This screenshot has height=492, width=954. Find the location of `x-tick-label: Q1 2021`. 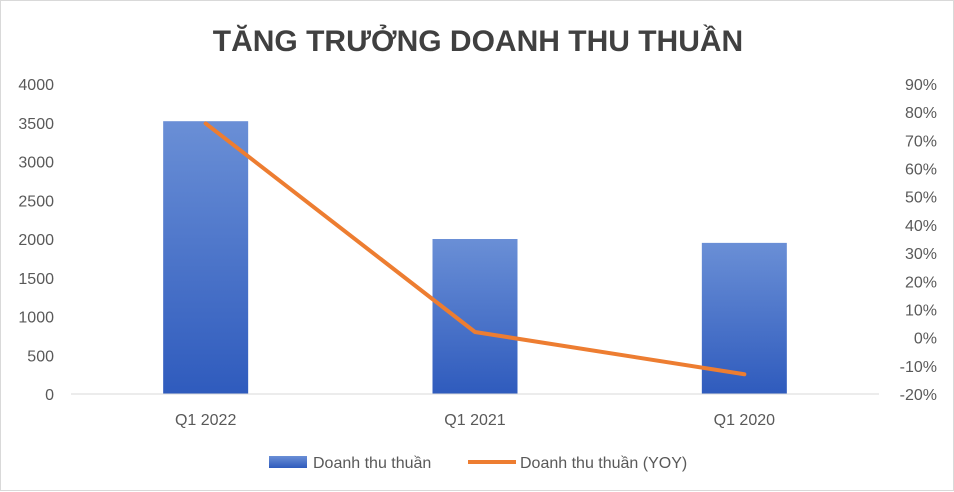

x-tick-label: Q1 2021 is located at coordinates (474, 420).